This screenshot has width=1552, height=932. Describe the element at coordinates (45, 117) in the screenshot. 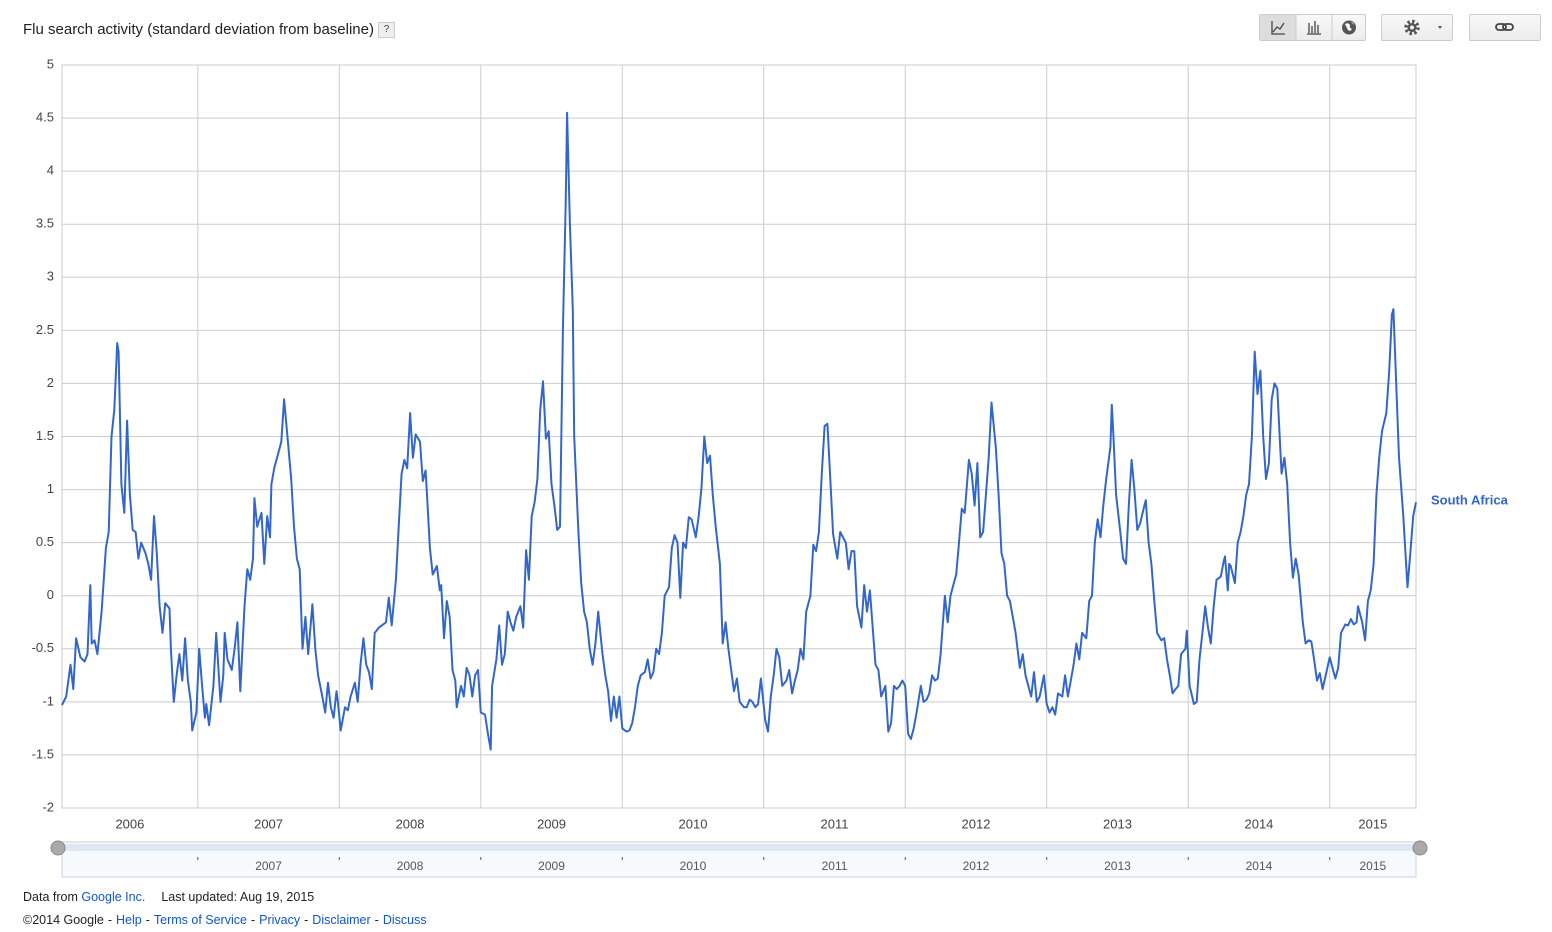

I see `y-tick-label: 4.5` at that location.